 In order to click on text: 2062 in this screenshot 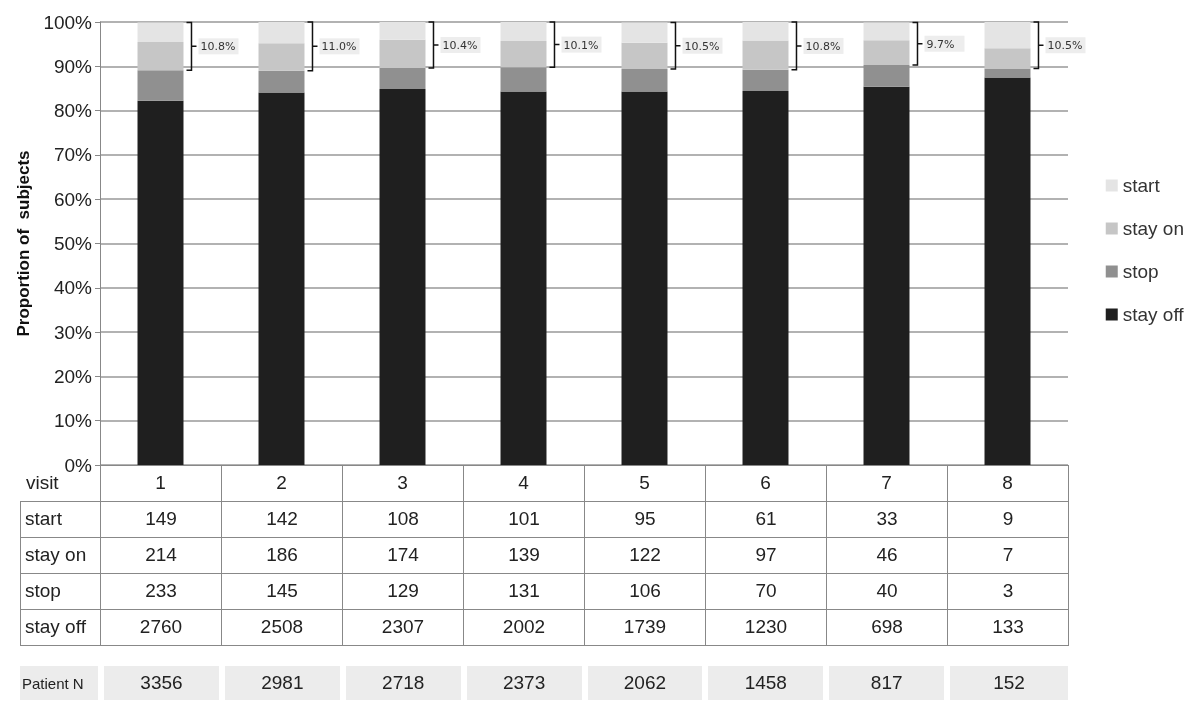, I will do `click(645, 683)`.